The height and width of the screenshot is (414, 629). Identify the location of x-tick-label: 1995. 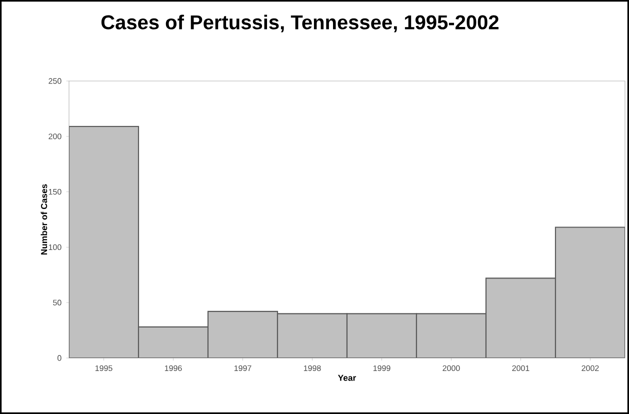
(103, 368).